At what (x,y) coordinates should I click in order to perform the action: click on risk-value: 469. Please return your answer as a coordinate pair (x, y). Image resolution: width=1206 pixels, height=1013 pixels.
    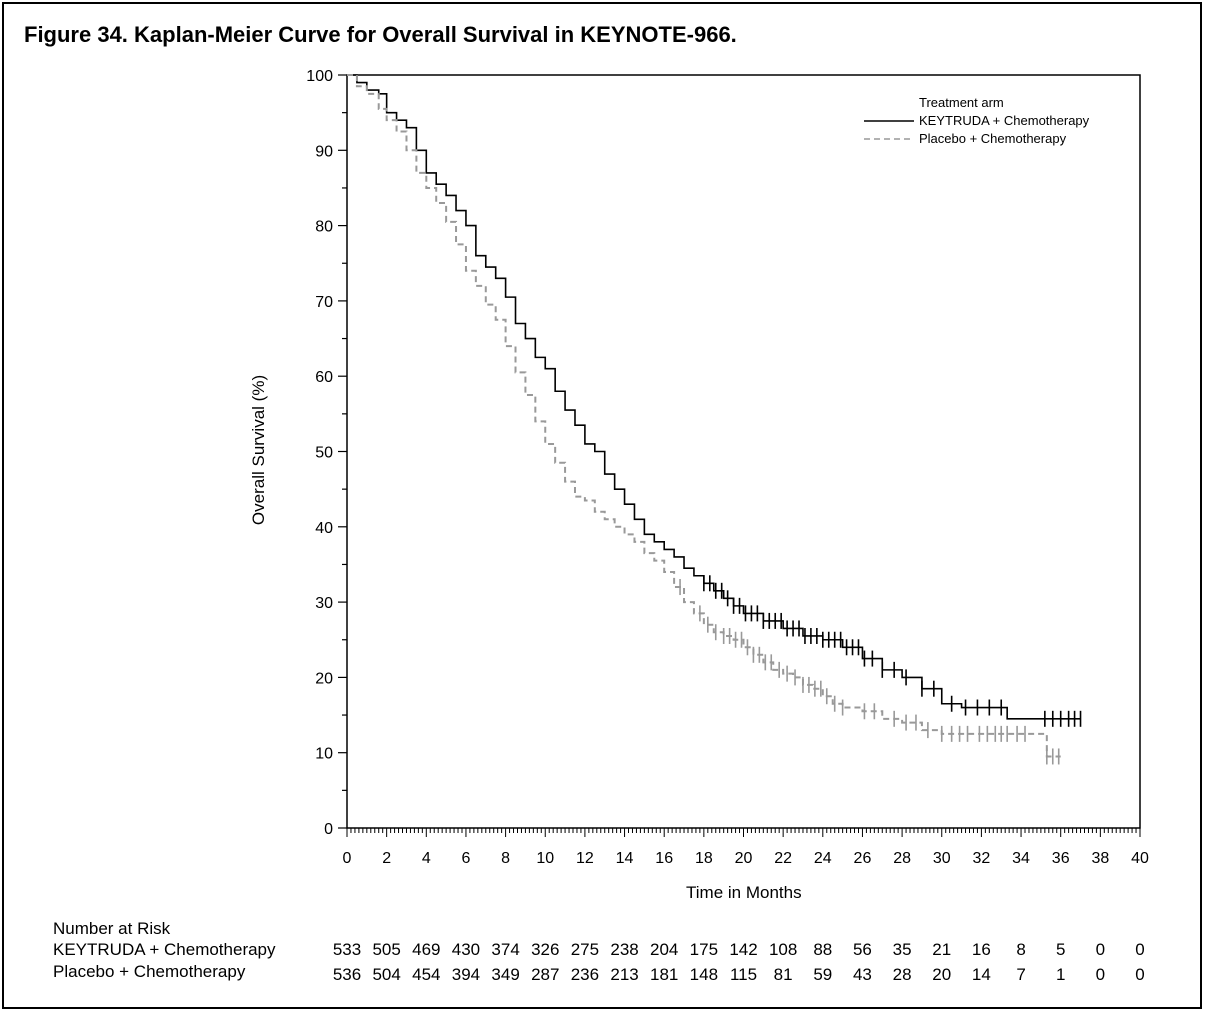
    Looking at the image, I should click on (426, 949).